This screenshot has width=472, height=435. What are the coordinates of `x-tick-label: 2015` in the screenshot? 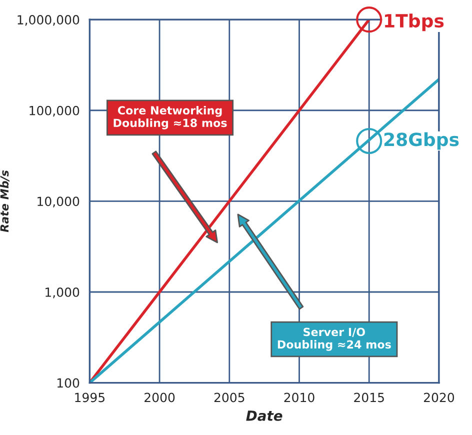 It's located at (369, 397).